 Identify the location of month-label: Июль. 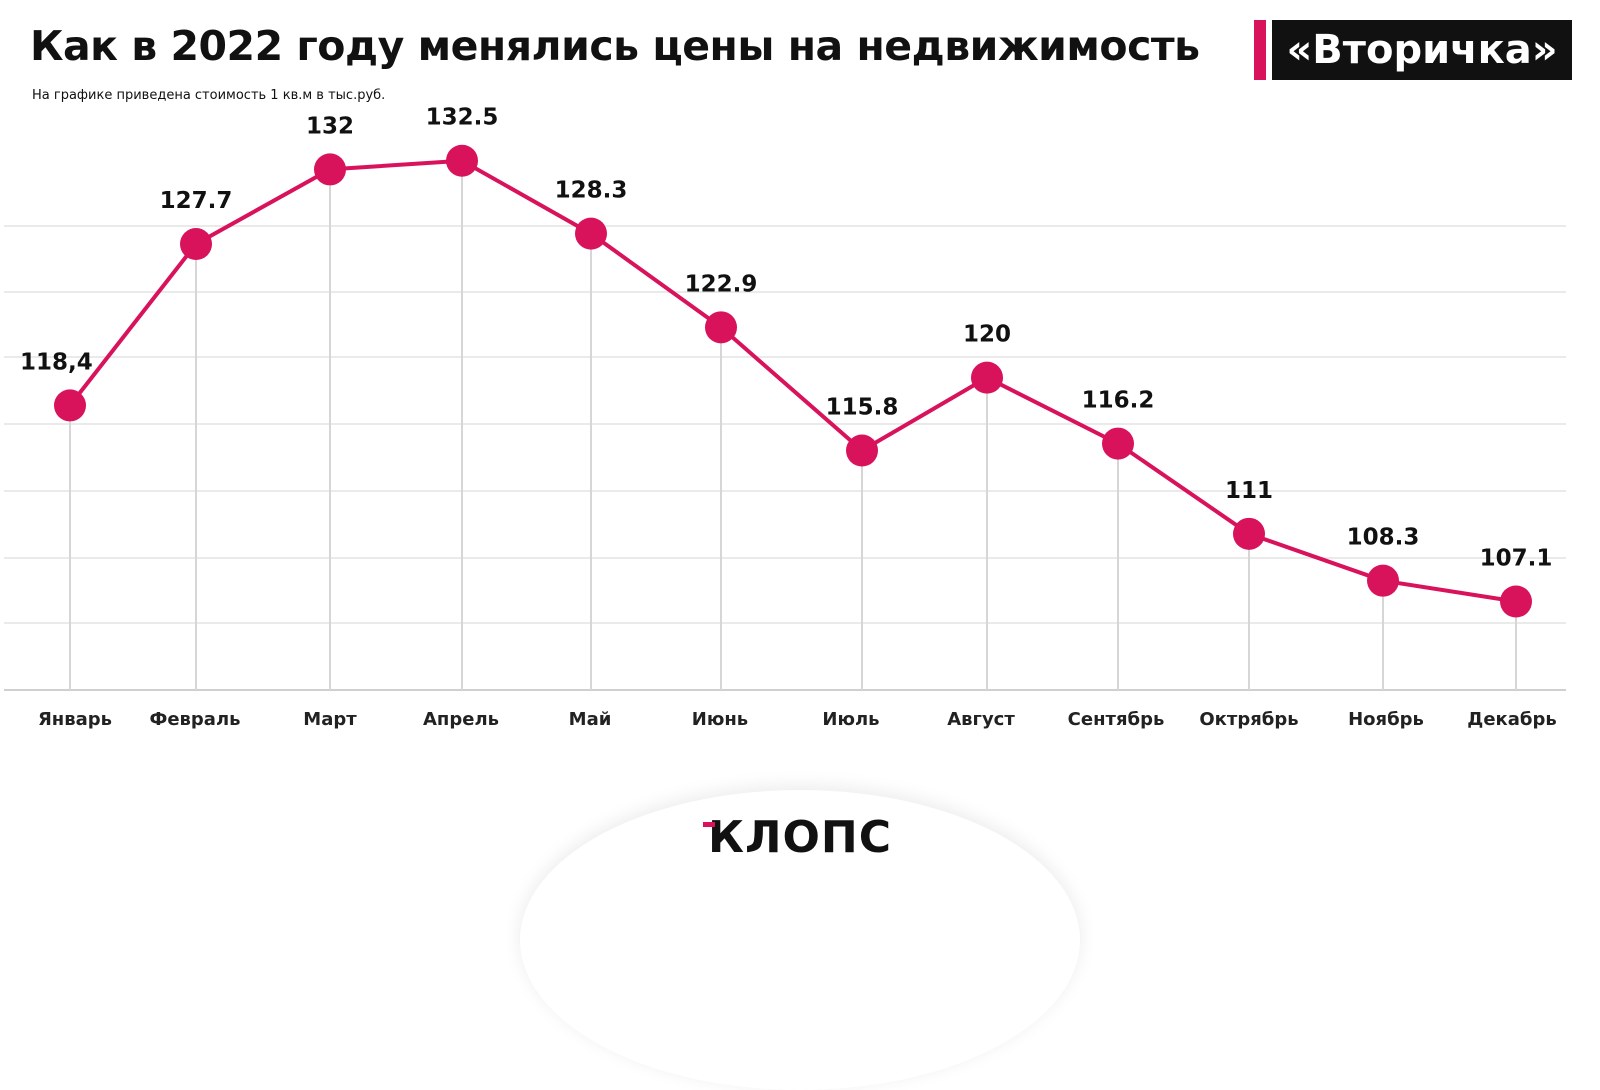
(850, 719).